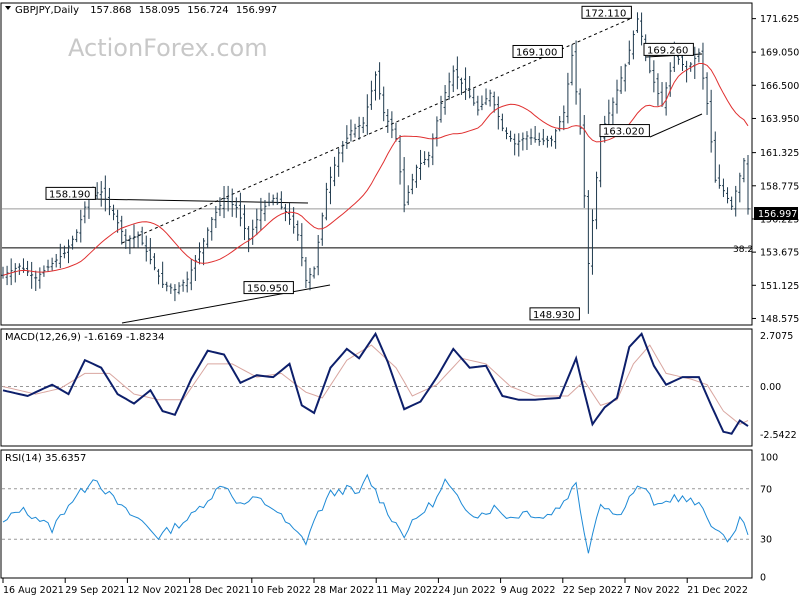  What do you see at coordinates (778, 386) in the screenshot?
I see `macd-y-axis: 2.7075 0.00 -2.5422` at bounding box center [778, 386].